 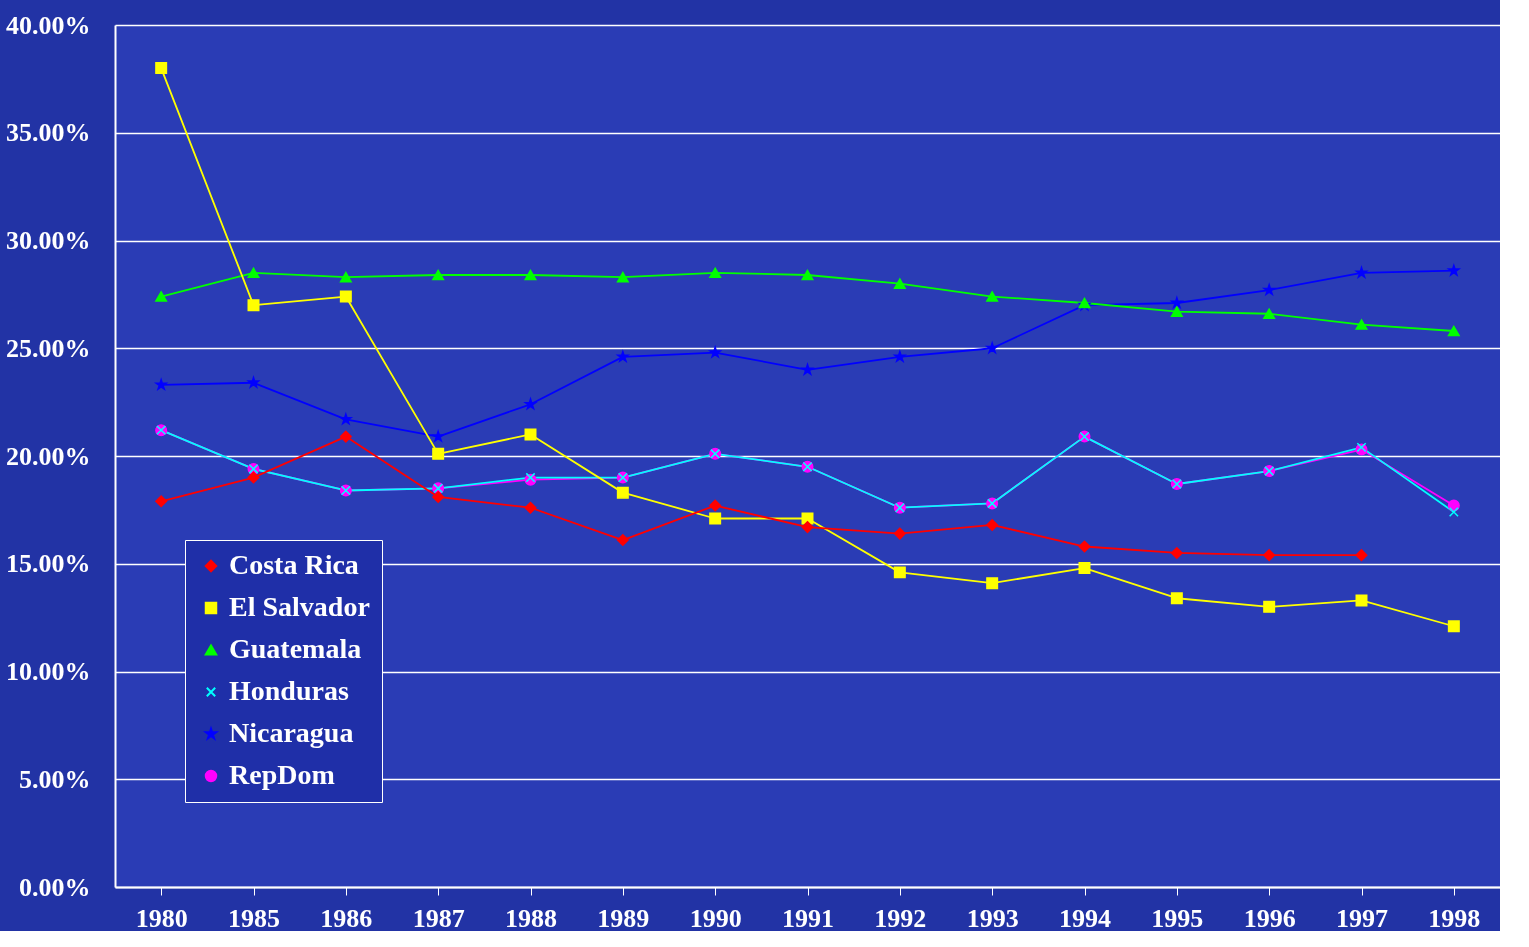 I want to click on y-tick-label: 30.00%, so click(x=48, y=240).